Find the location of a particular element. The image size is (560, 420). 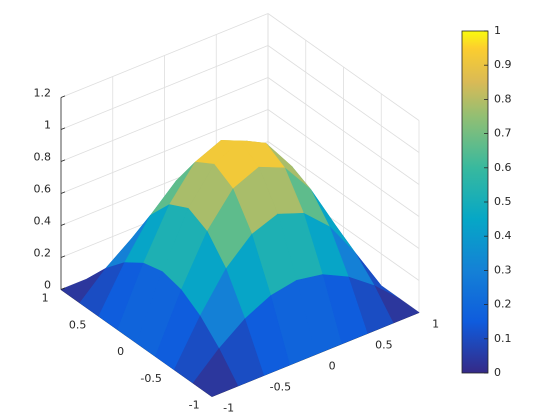

colorbar-tick-label: 0.9 is located at coordinates (503, 64).